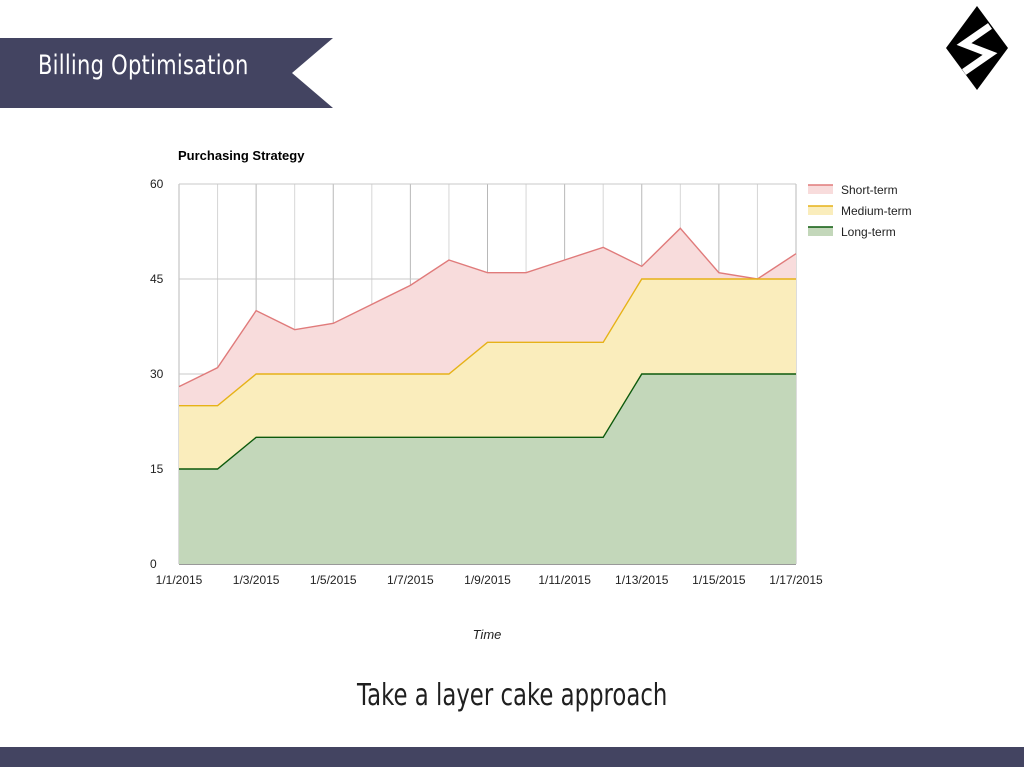  I want to click on s-diamond-logo-icon, so click(977, 48).